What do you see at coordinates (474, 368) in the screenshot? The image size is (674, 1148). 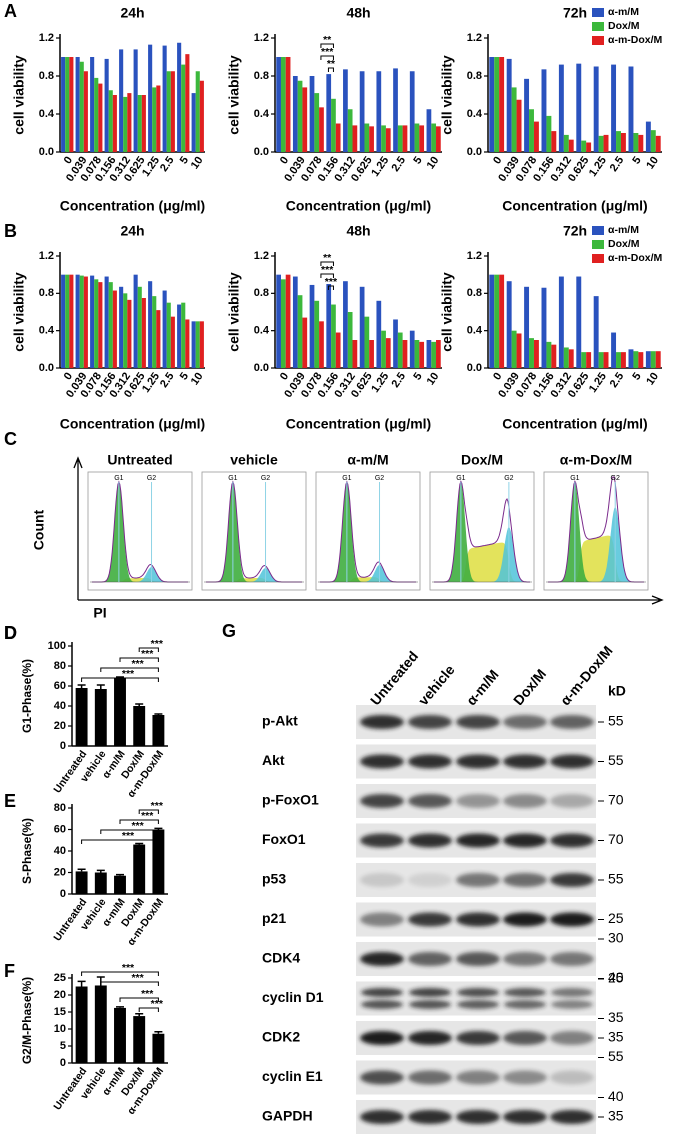 I see `y-tick-label: 0.0` at bounding box center [474, 368].